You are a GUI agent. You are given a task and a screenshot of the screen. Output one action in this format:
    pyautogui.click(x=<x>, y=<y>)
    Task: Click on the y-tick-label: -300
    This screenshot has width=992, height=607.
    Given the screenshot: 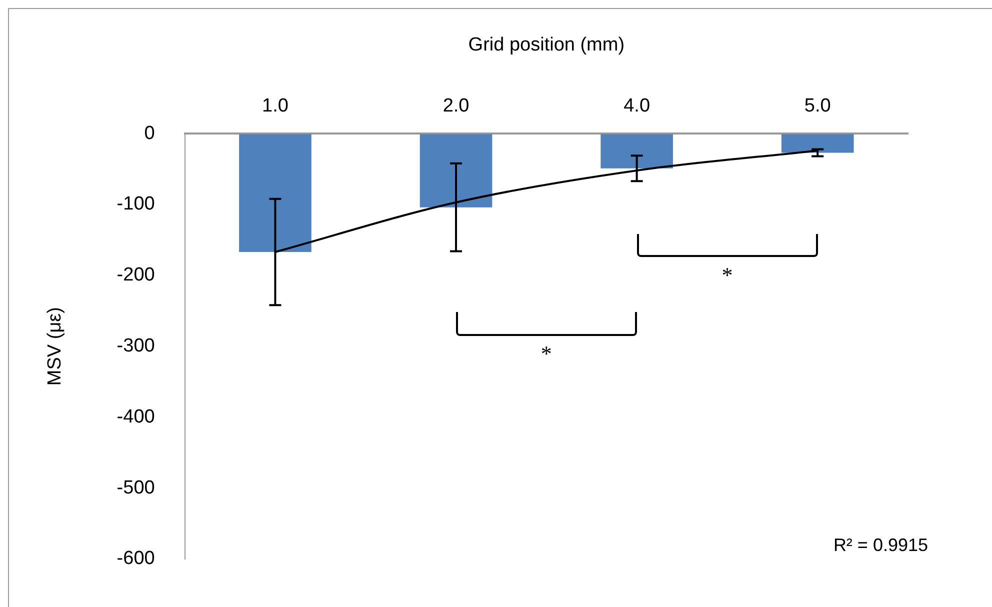 What is the action you would take?
    pyautogui.click(x=135, y=346)
    